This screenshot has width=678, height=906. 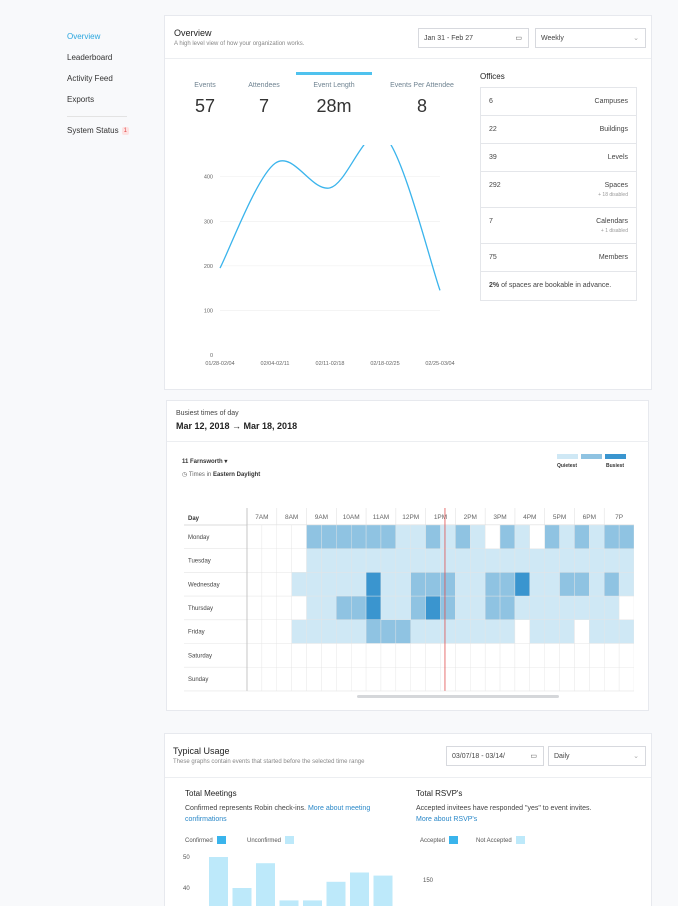 What do you see at coordinates (433, 841) in the screenshot?
I see `legend-accepted-label: Accepted` at bounding box center [433, 841].